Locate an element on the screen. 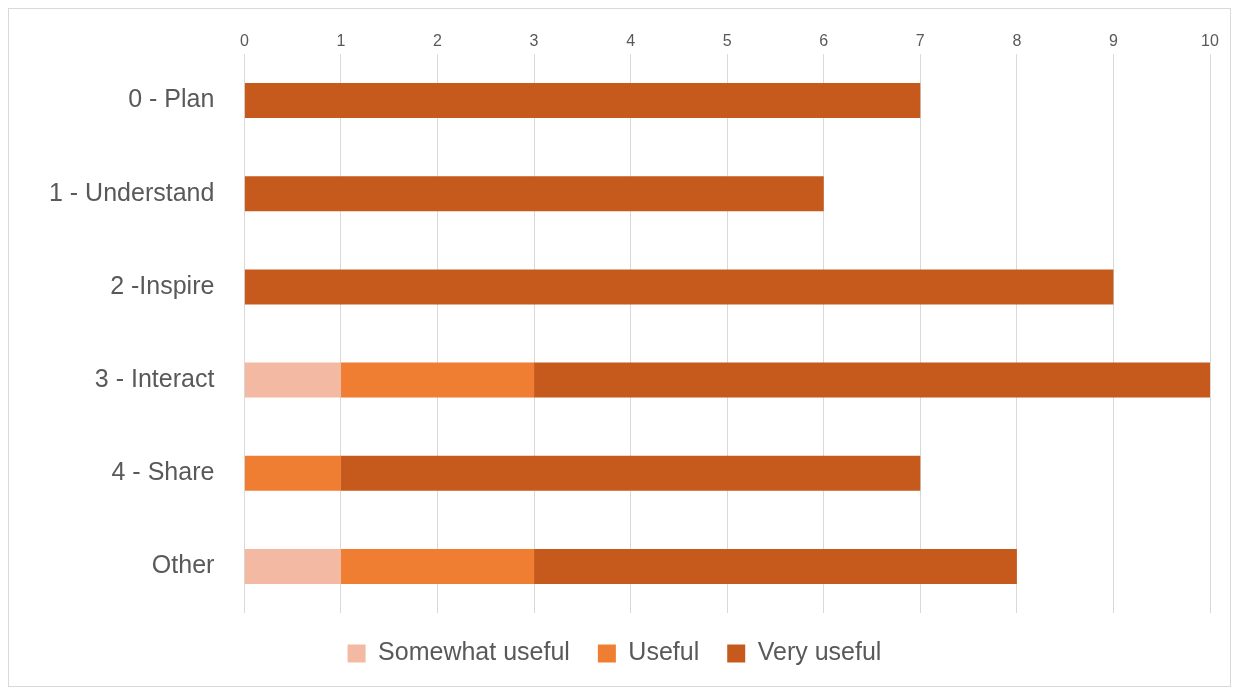 The height and width of the screenshot is (695, 1239). x-tick-label: 10 is located at coordinates (1210, 40).